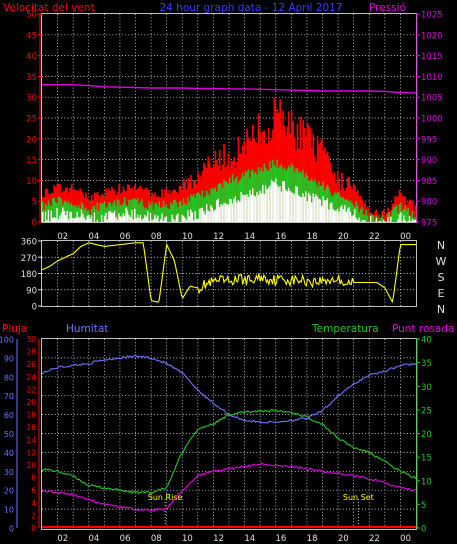 The image size is (457, 544). I want to click on rain-y-tick-label: 8, so click(33, 478).